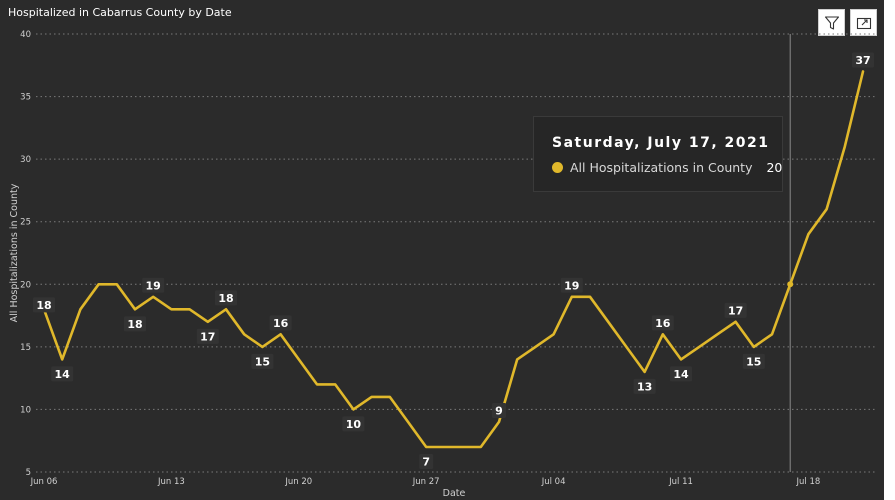 This screenshot has width=895, height=500. What do you see at coordinates (25, 98) in the screenshot?
I see `y-tick-label: 35` at bounding box center [25, 98].